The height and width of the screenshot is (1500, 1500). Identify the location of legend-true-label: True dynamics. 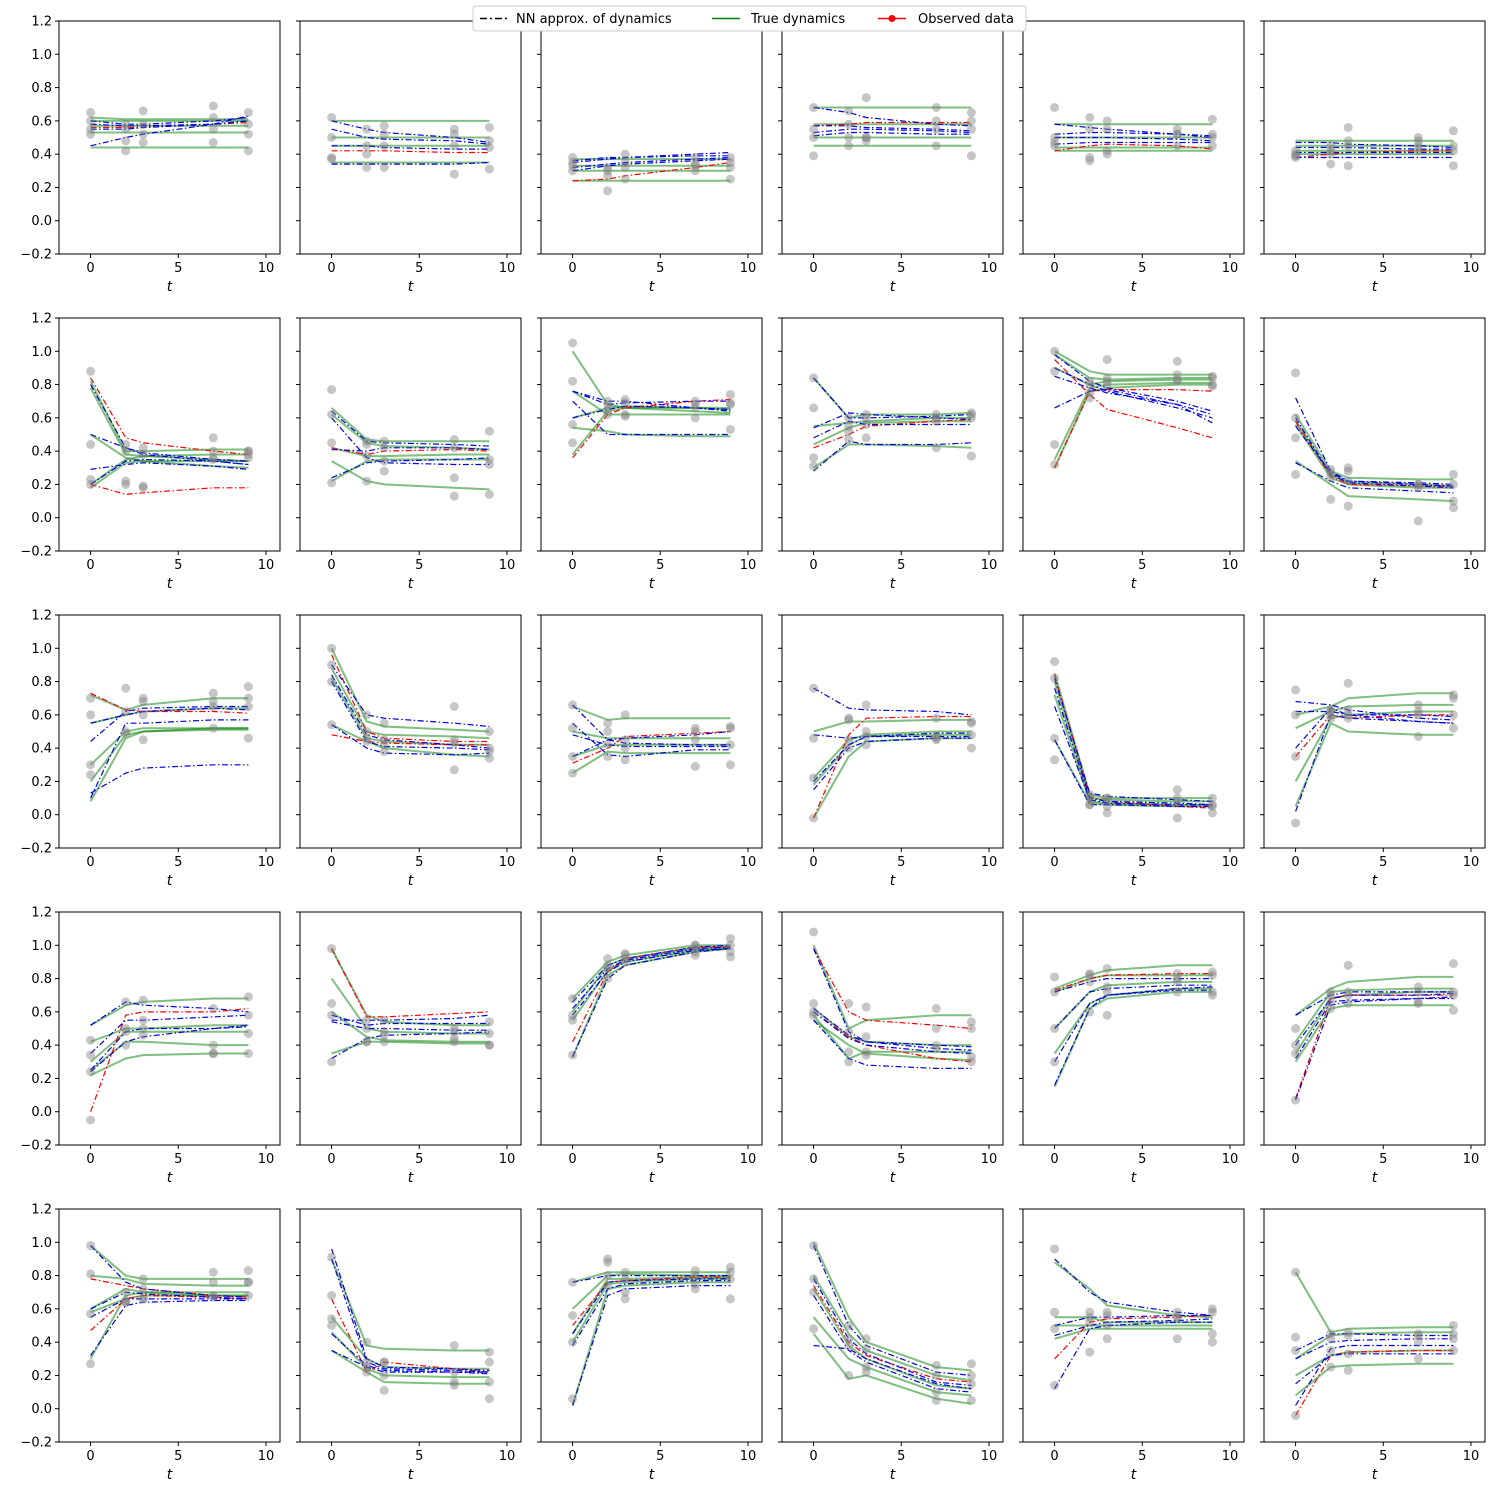
(797, 19).